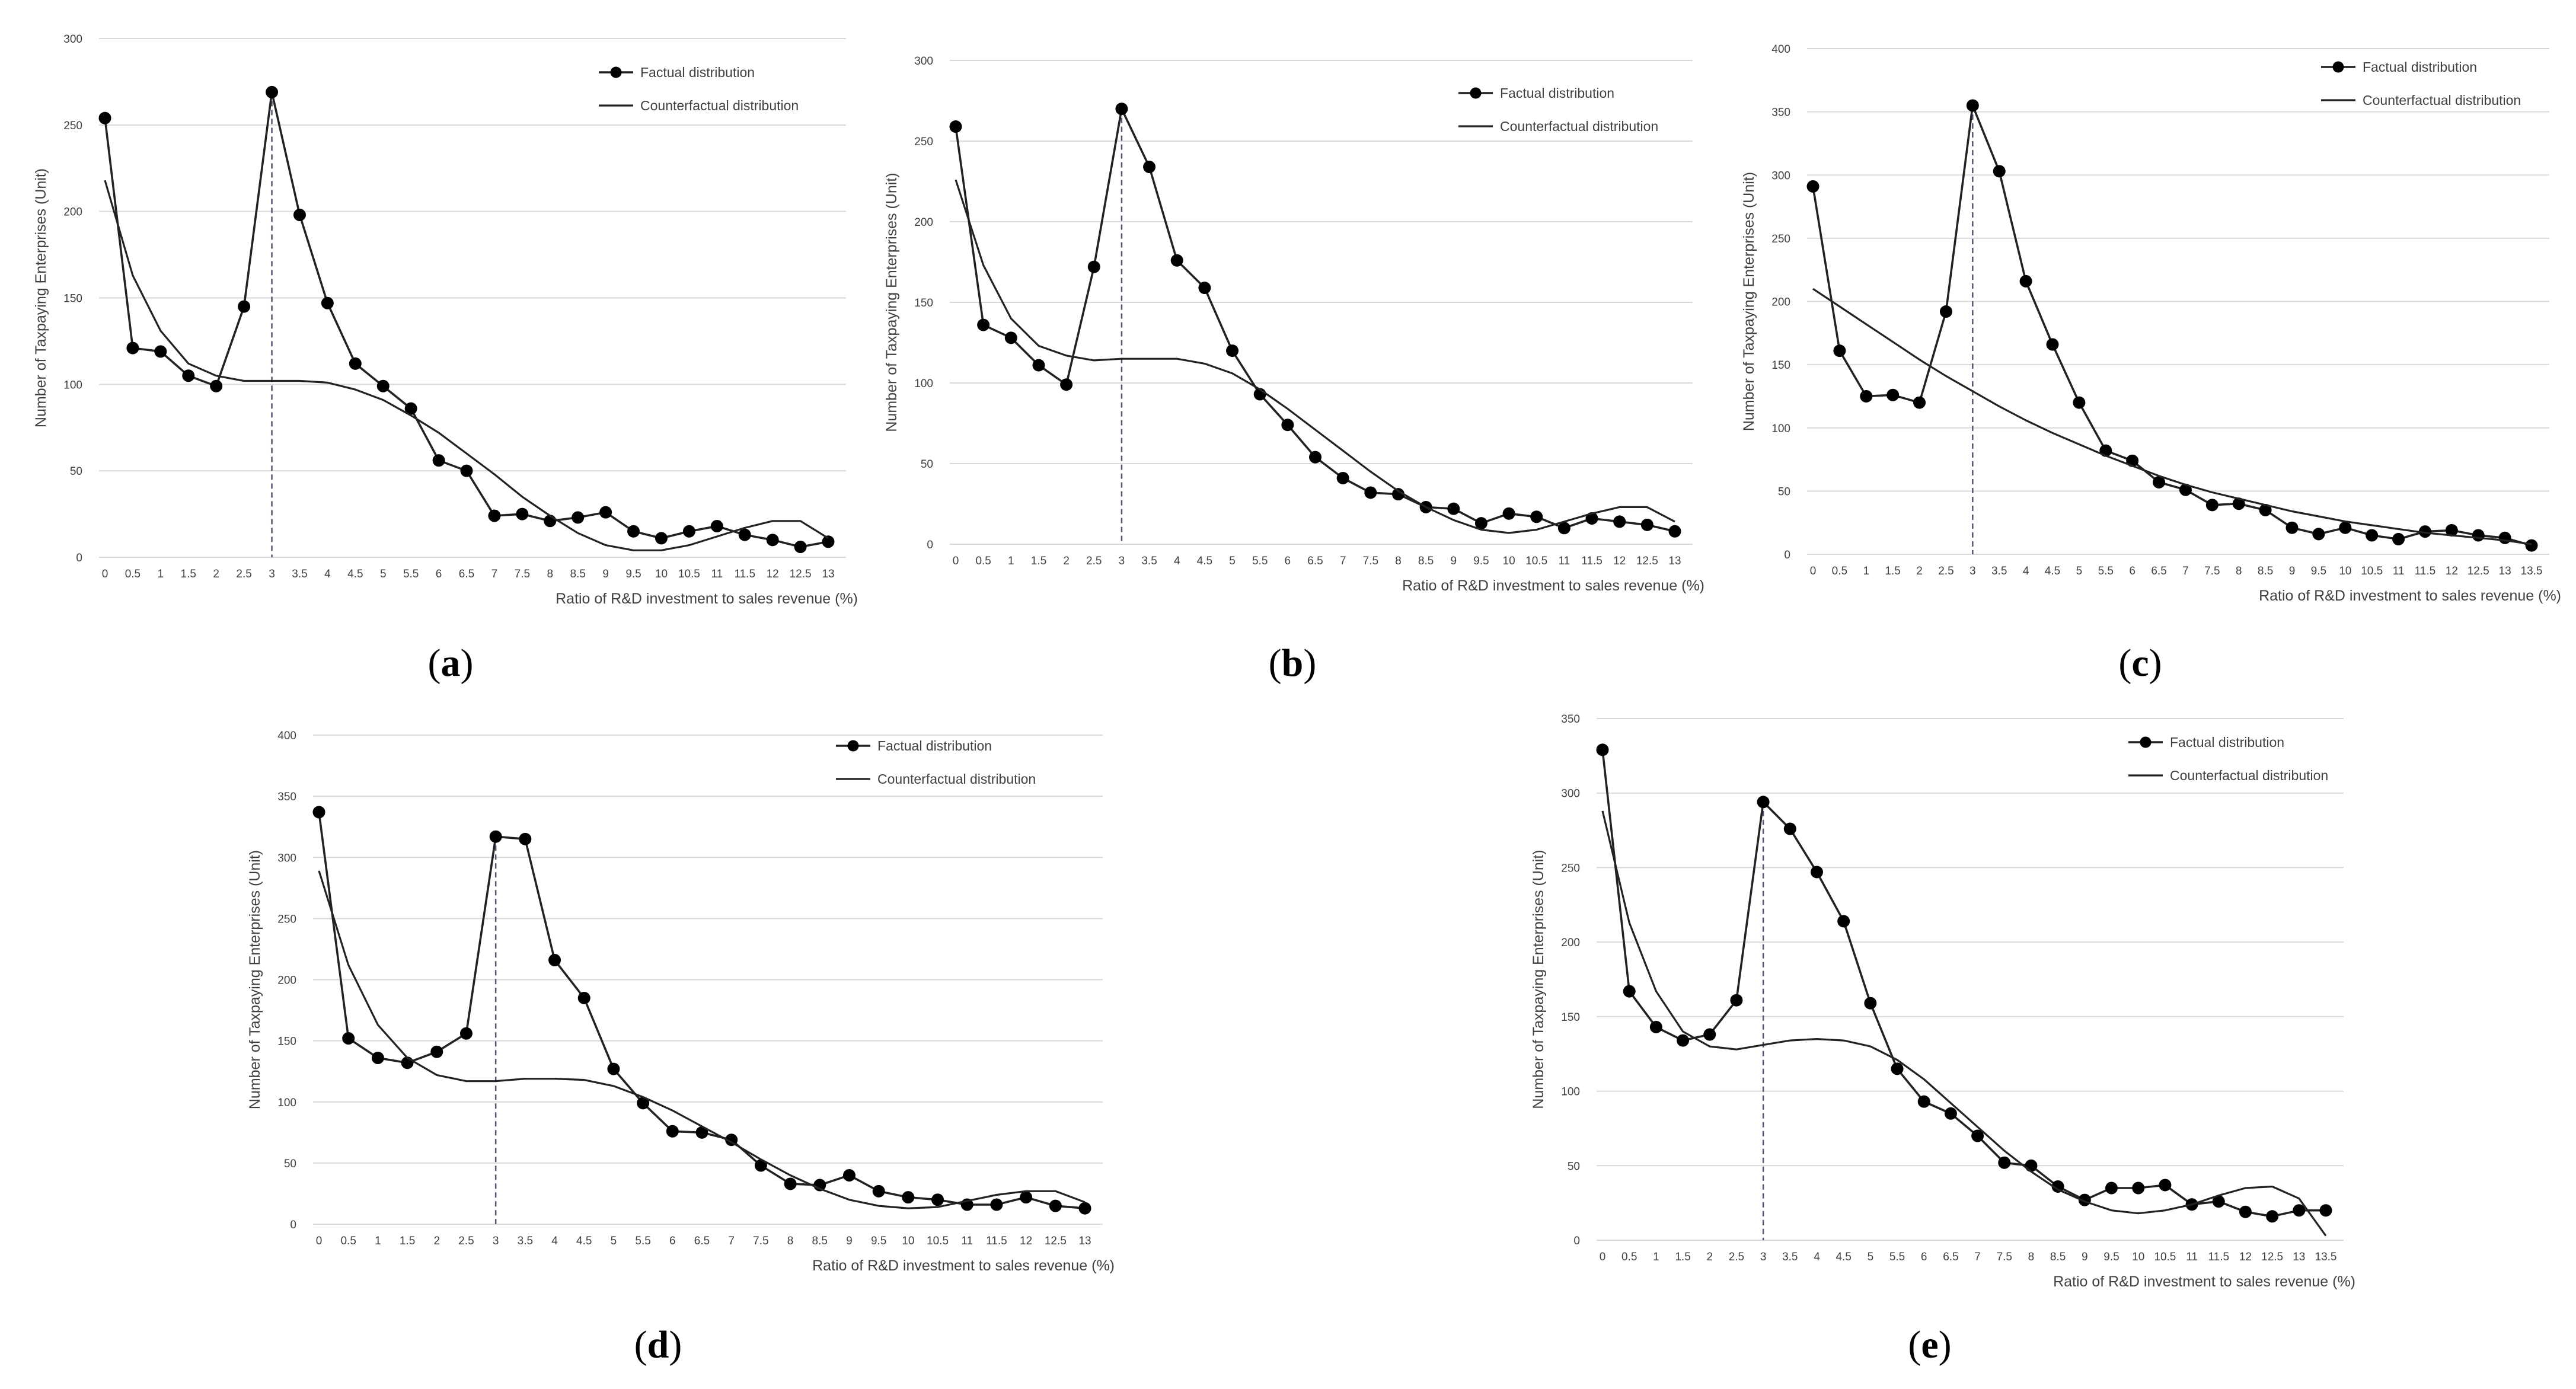 This screenshot has width=2576, height=1389. I want to click on x-tick-label: 9.5, so click(633, 574).